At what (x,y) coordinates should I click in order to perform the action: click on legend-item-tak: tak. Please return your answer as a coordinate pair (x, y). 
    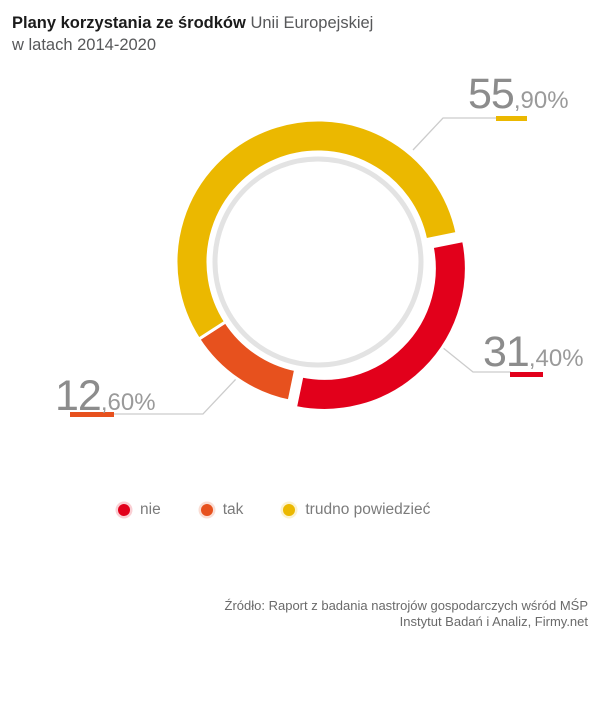
    Looking at the image, I should click on (222, 510).